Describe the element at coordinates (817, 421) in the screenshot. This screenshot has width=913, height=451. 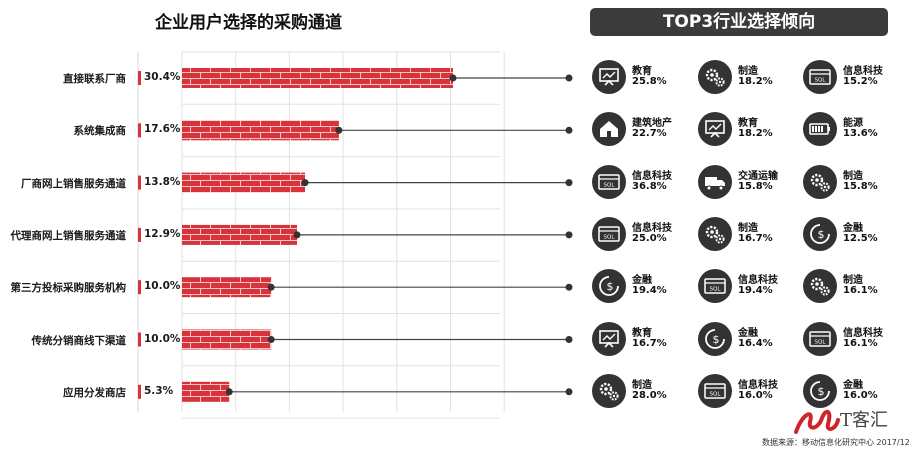
I see `tkehui-logo` at that location.